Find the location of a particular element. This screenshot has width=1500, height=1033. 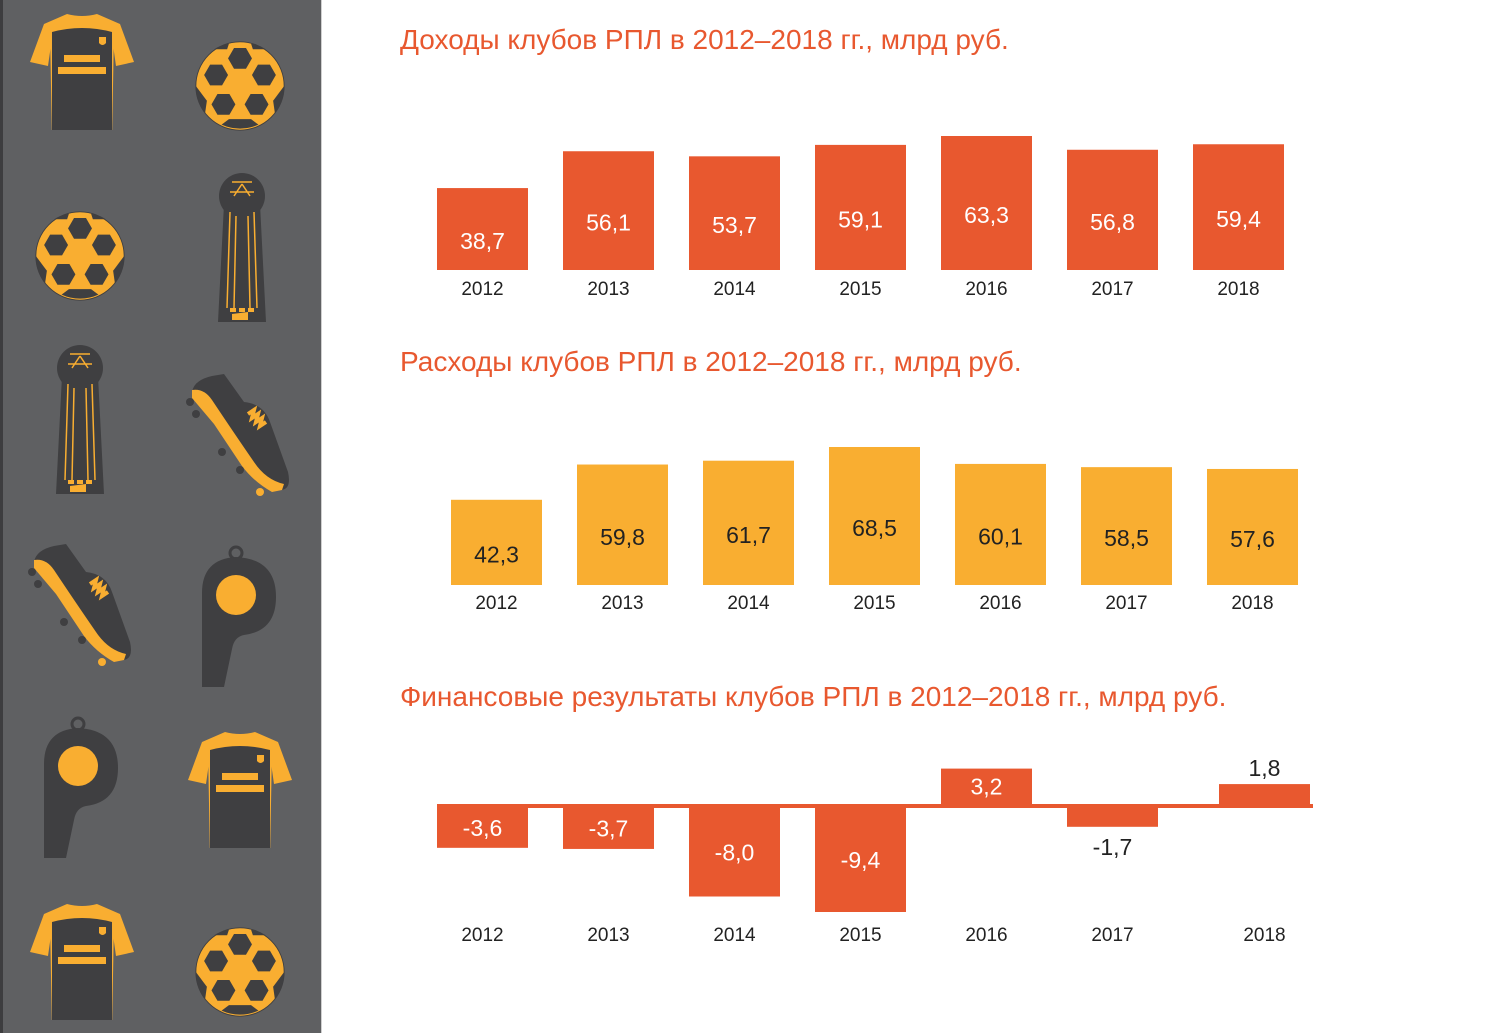

value-label-2012: -3,6 is located at coordinates (483, 828).